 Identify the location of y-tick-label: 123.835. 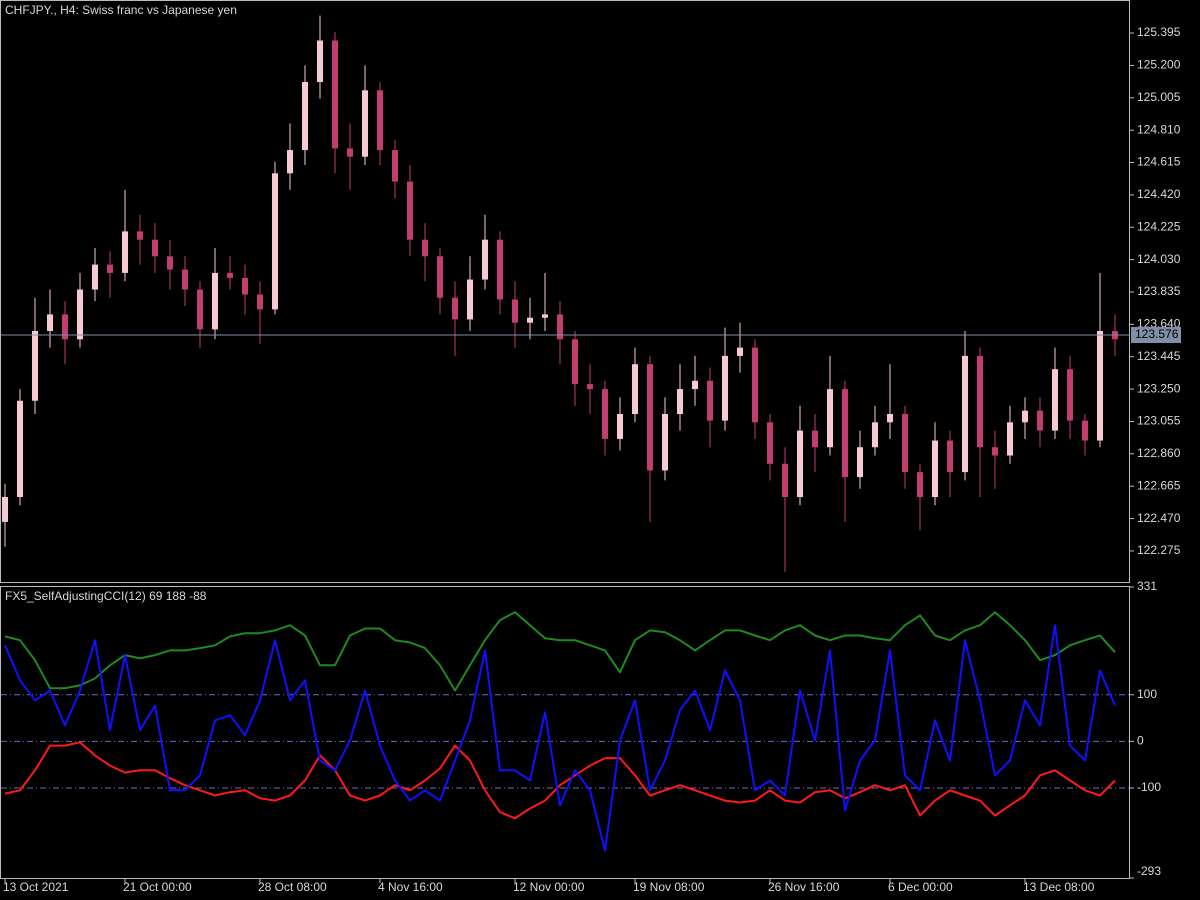
(1159, 291).